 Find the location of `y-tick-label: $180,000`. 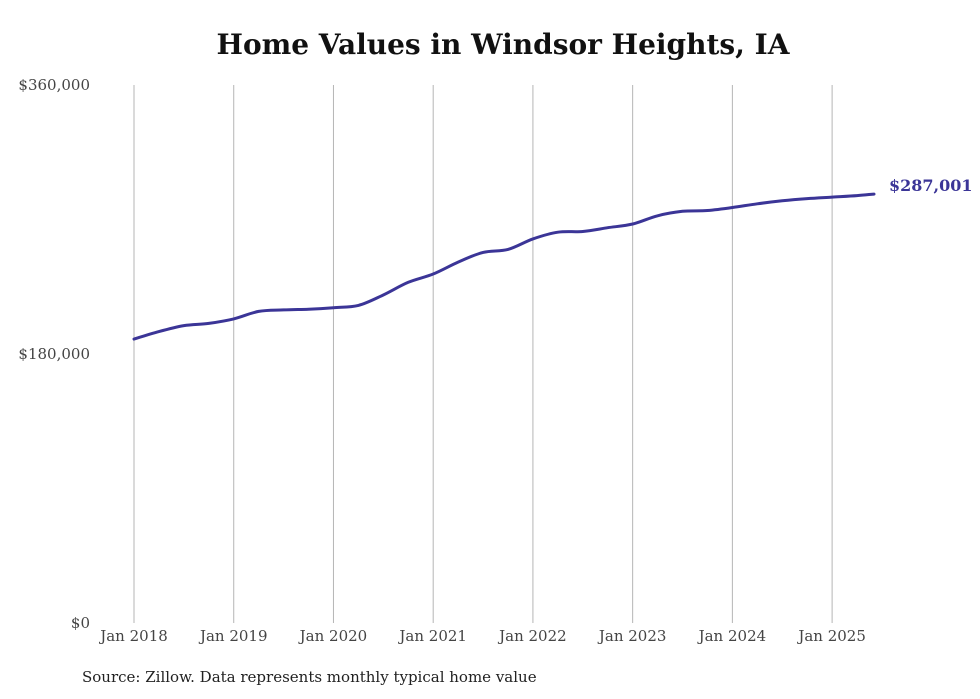

y-tick-label: $180,000 is located at coordinates (54, 354).